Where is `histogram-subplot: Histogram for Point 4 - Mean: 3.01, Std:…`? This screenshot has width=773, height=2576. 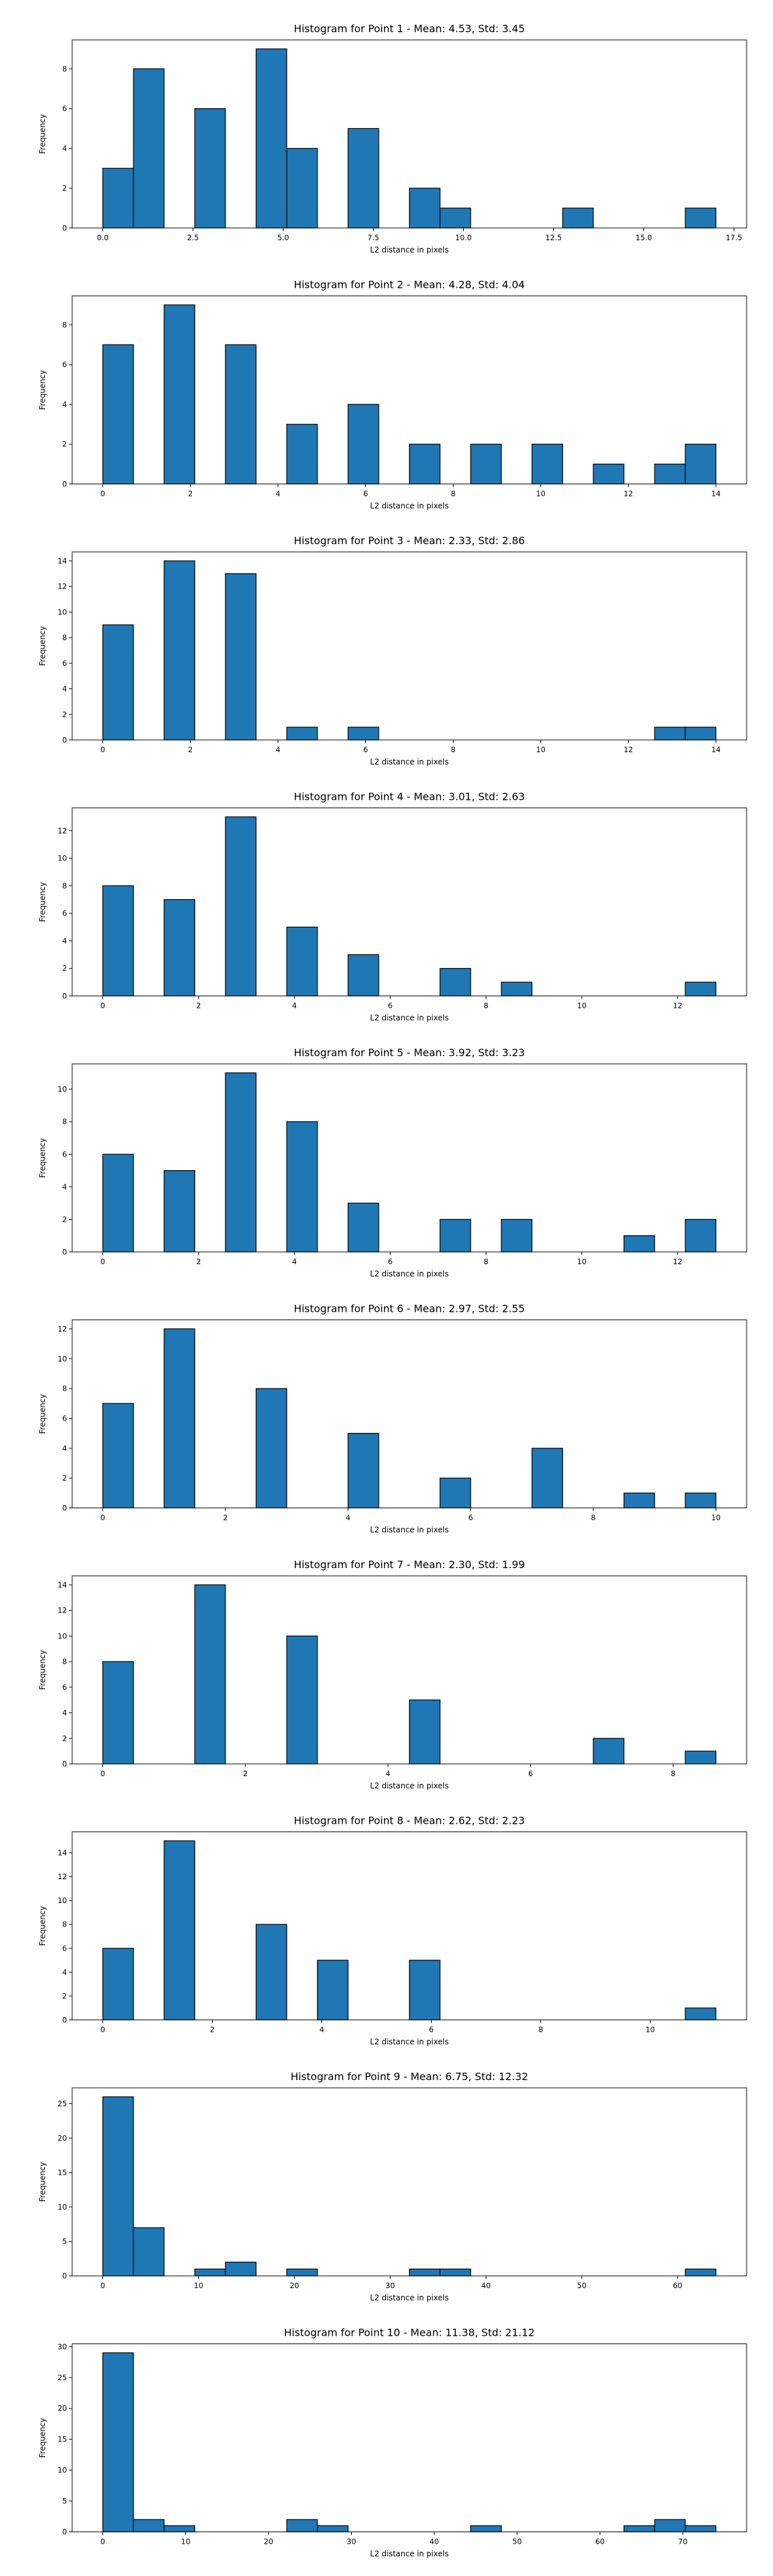 histogram-subplot: Histogram for Point 4 - Mean: 3.01, Std:… is located at coordinates (392, 907).